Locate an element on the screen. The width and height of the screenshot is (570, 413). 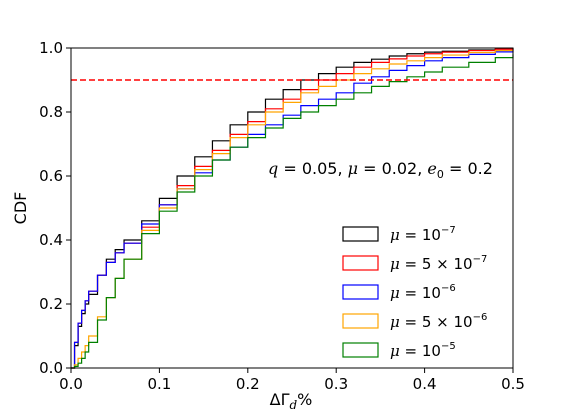
annotation-part: 0 is located at coordinates (440, 174).